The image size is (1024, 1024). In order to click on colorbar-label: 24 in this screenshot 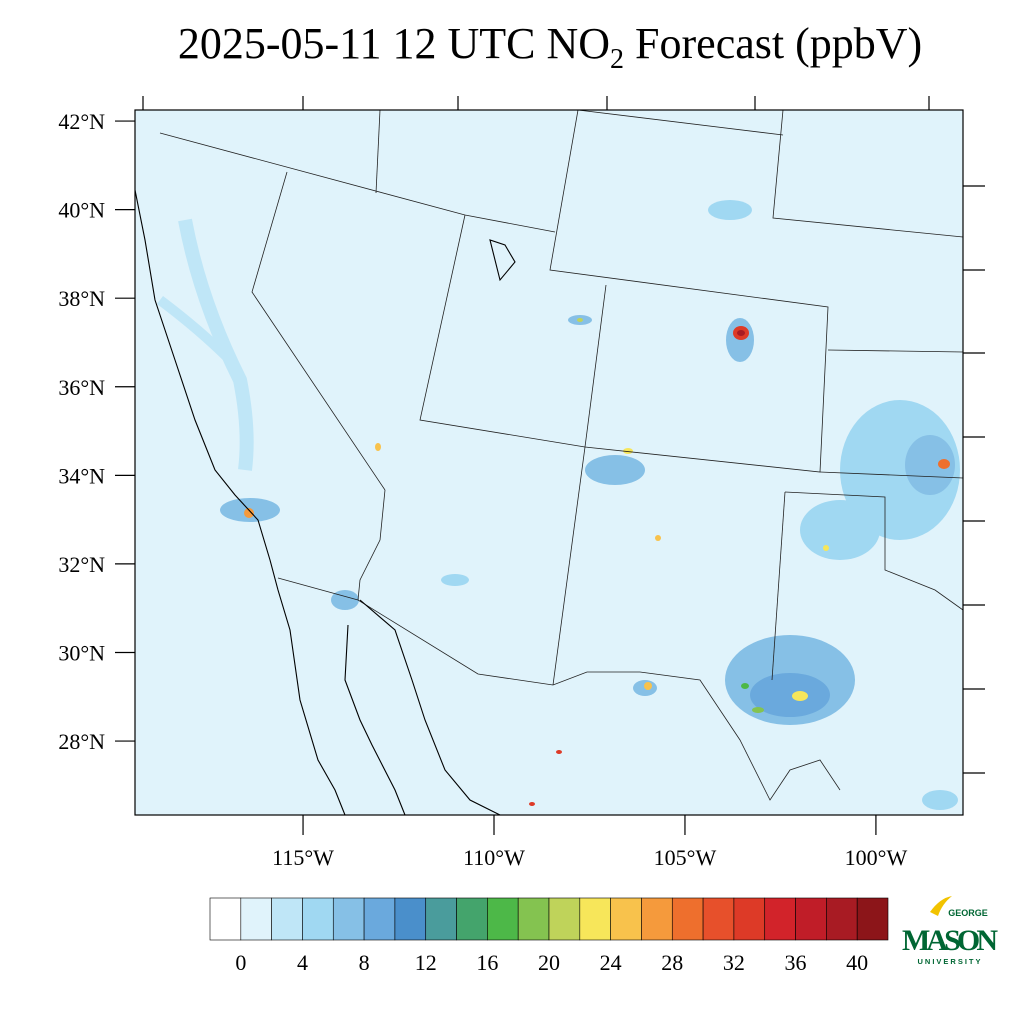, I will do `click(611, 962)`.